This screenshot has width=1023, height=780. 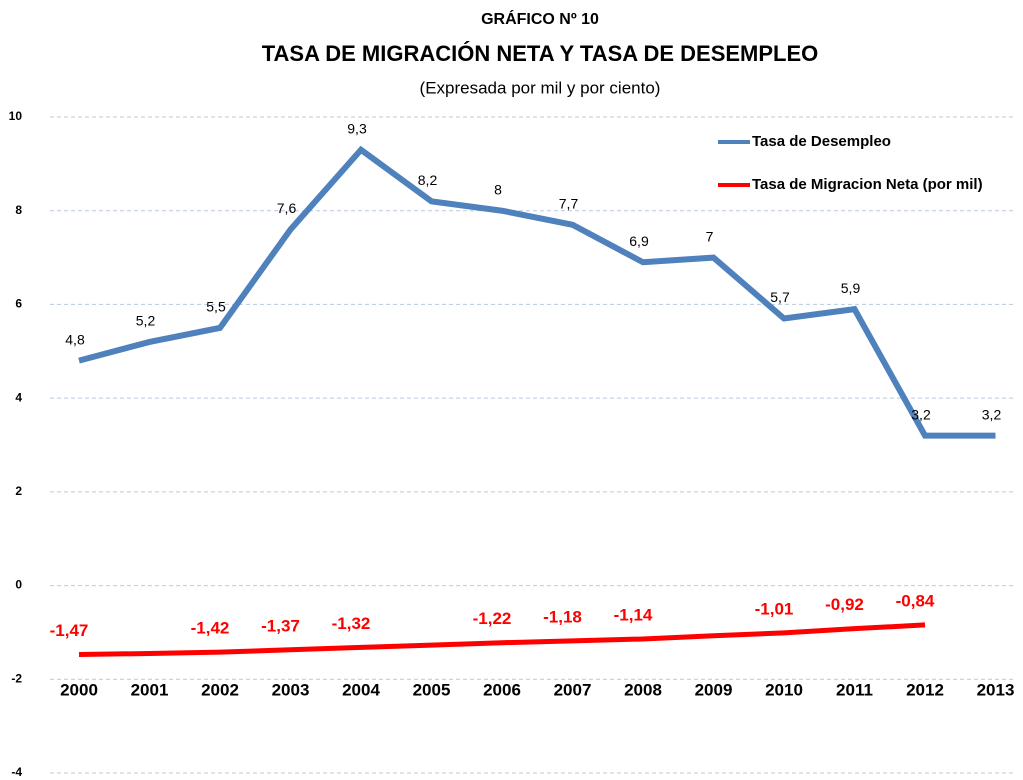 I want to click on x-tick-label: 2005, so click(x=432, y=689).